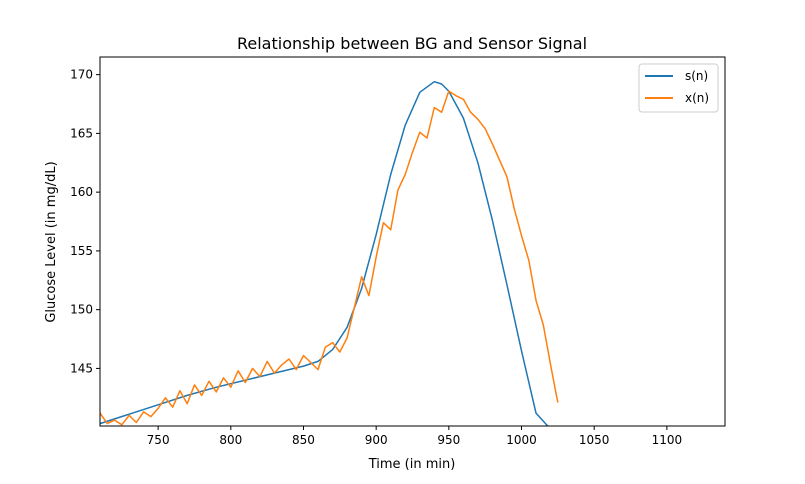 Image resolution: width=805 pixels, height=484 pixels. What do you see at coordinates (594, 440) in the screenshot?
I see `x-tick-label: 1050` at bounding box center [594, 440].